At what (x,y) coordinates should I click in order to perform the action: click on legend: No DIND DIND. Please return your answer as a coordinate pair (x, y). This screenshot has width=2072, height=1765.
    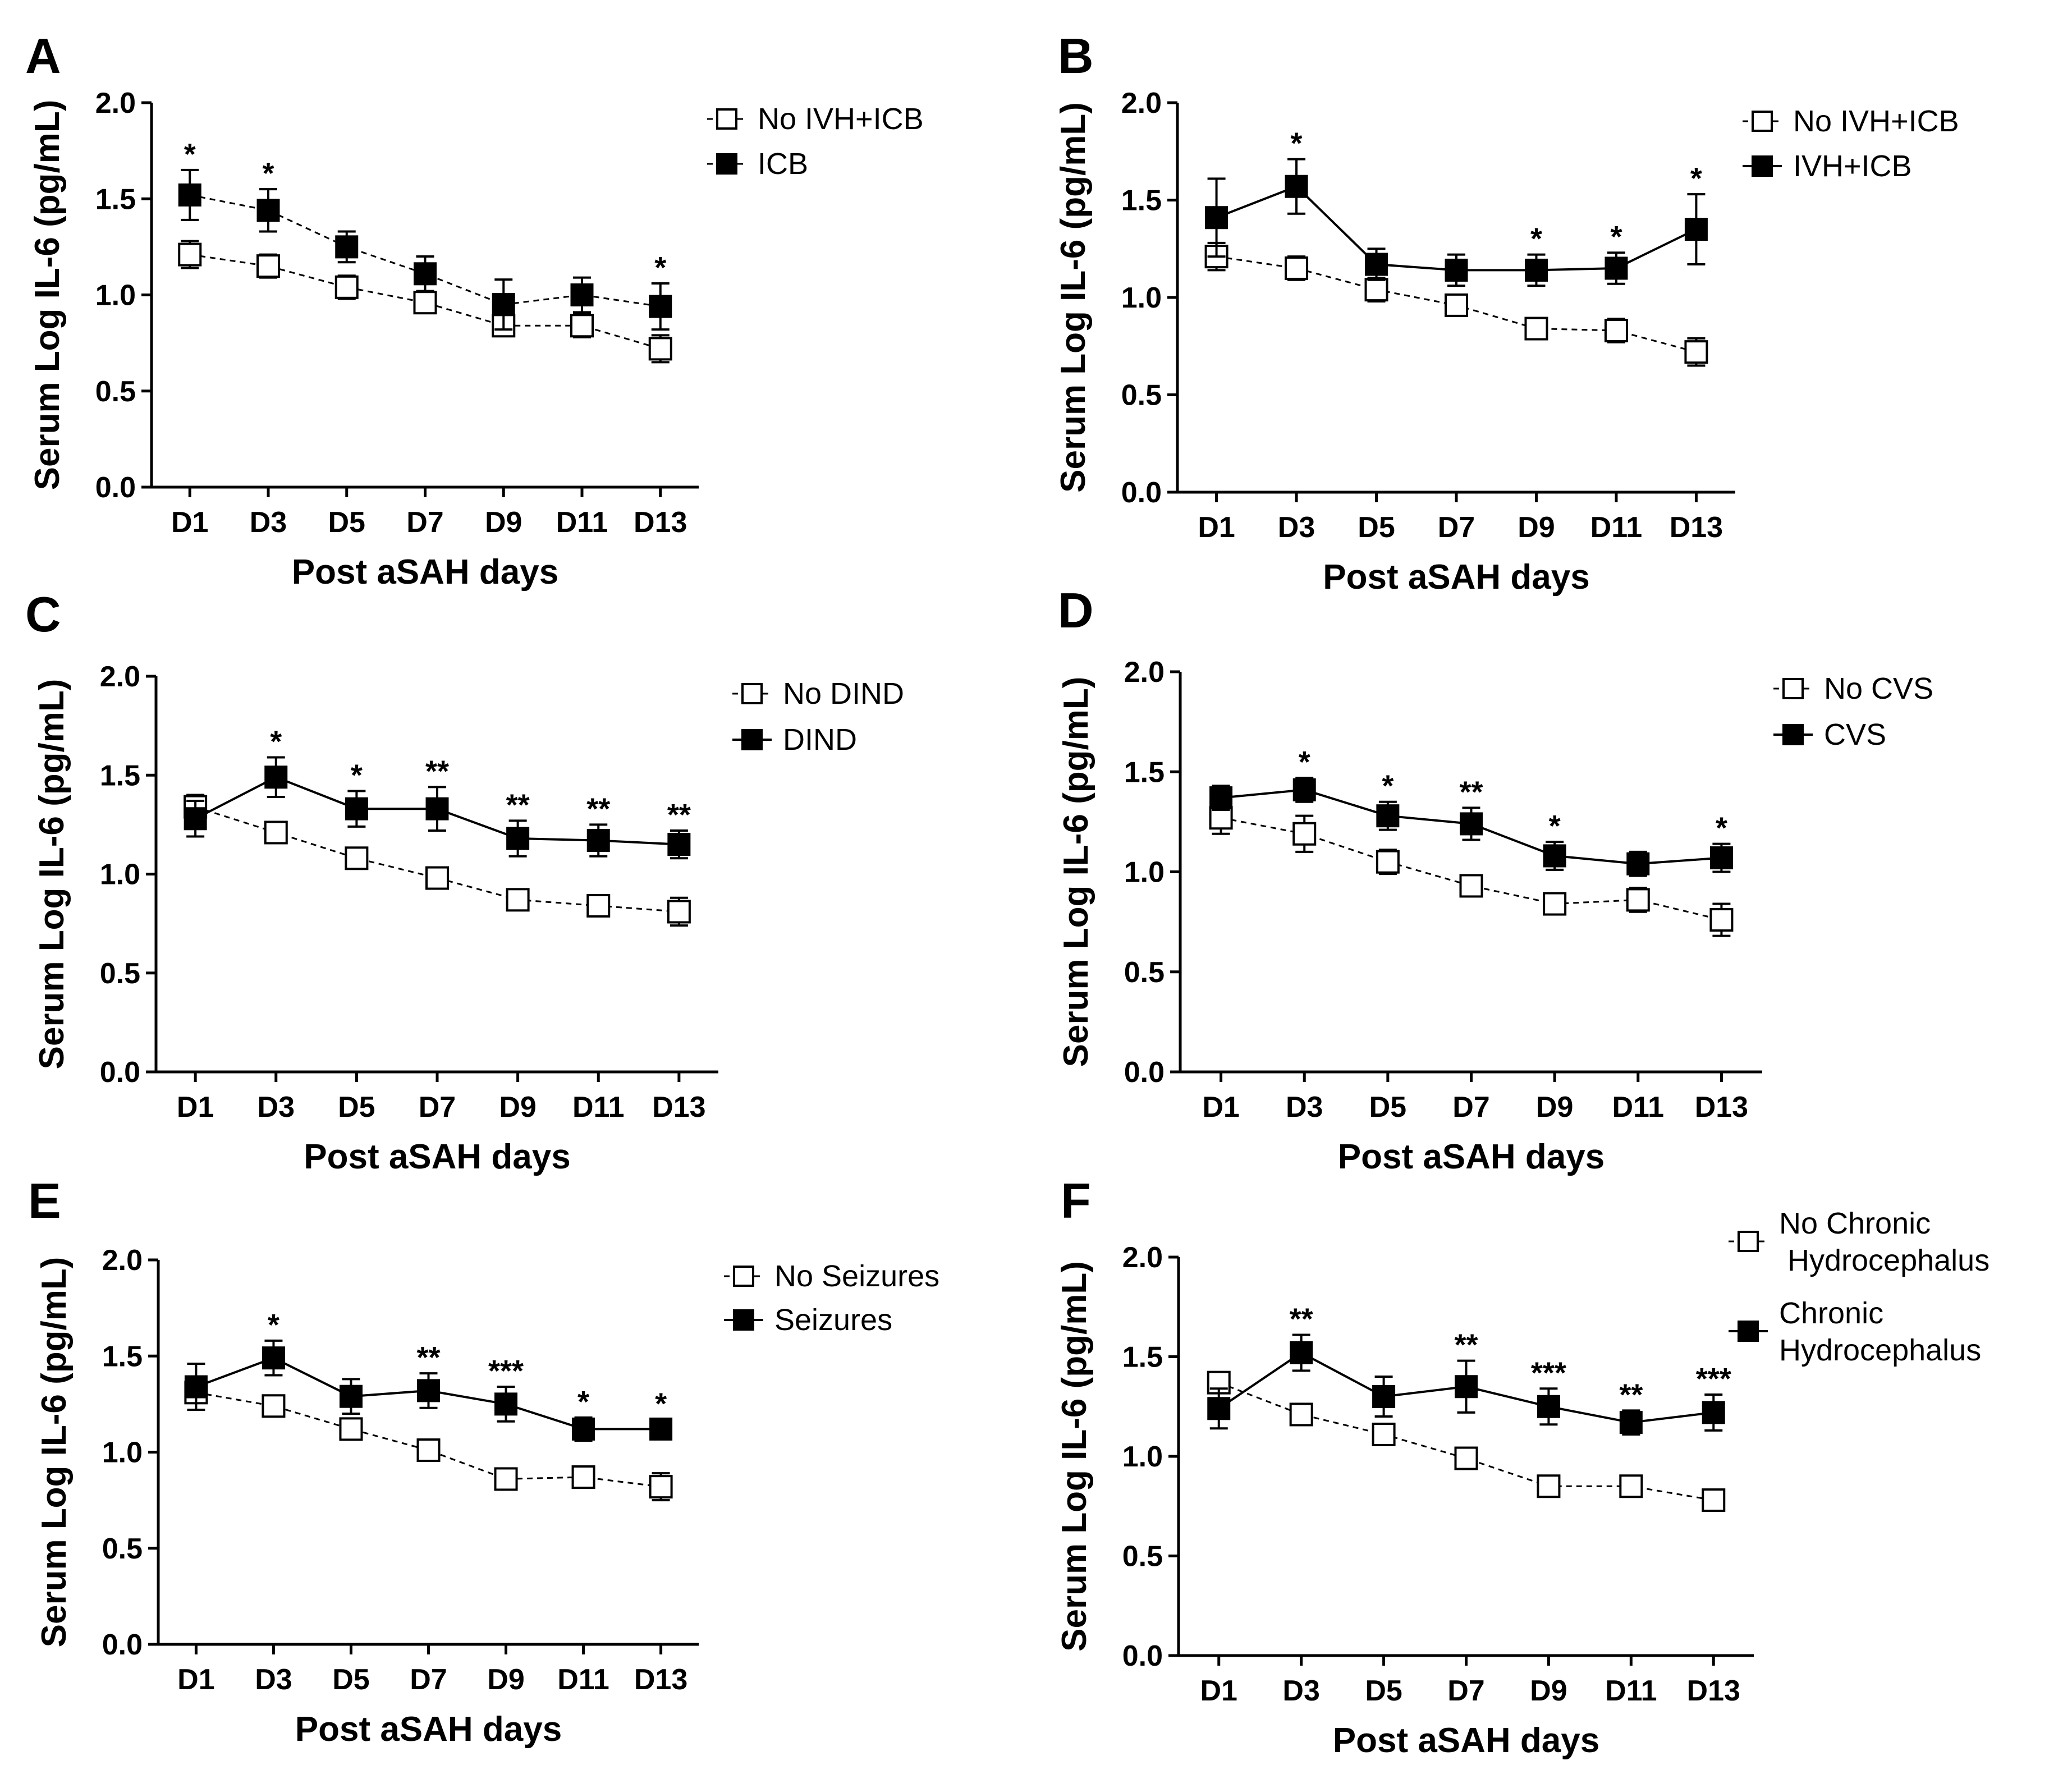
    Looking at the image, I should click on (818, 717).